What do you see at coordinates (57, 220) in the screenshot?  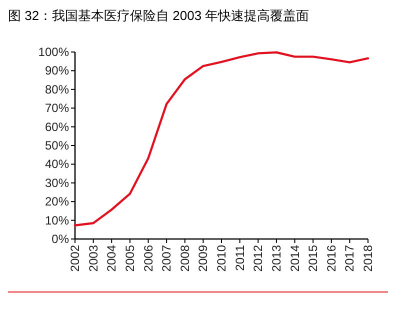 I see `y-tick-label: 10%` at bounding box center [57, 220].